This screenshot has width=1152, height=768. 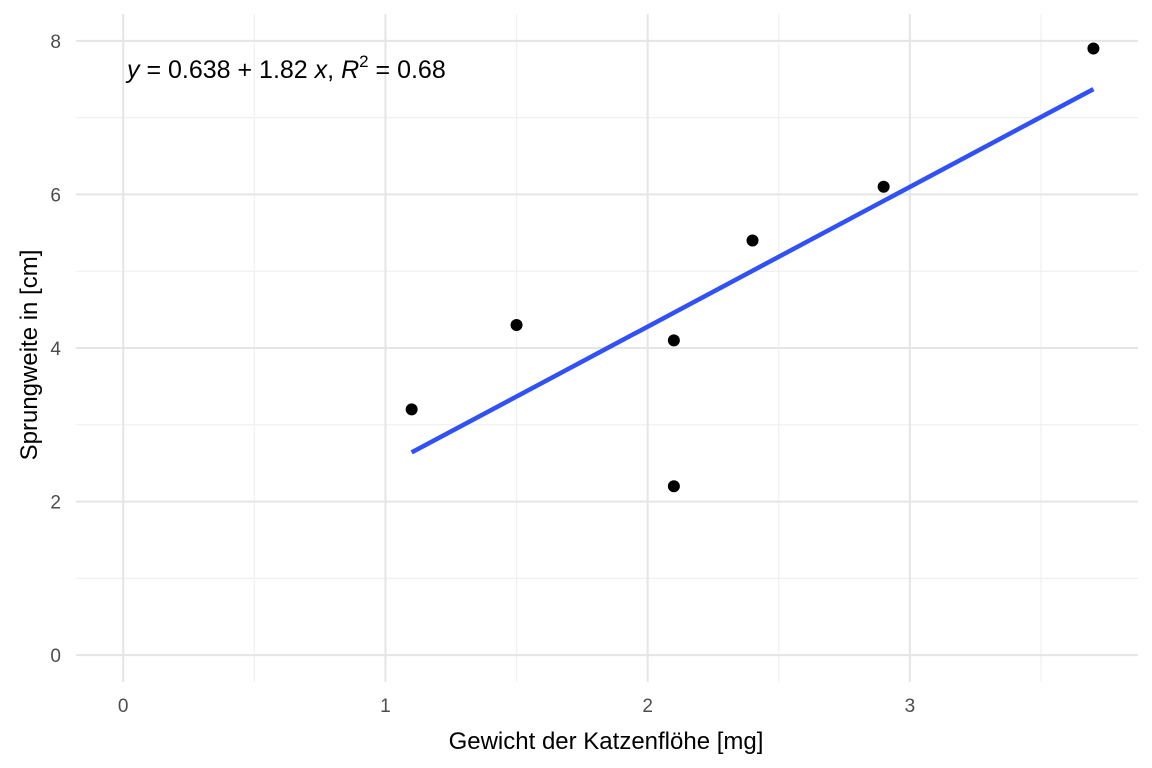 I want to click on y-axis-ticks: 0 2 4 6 8, so click(x=55, y=349).